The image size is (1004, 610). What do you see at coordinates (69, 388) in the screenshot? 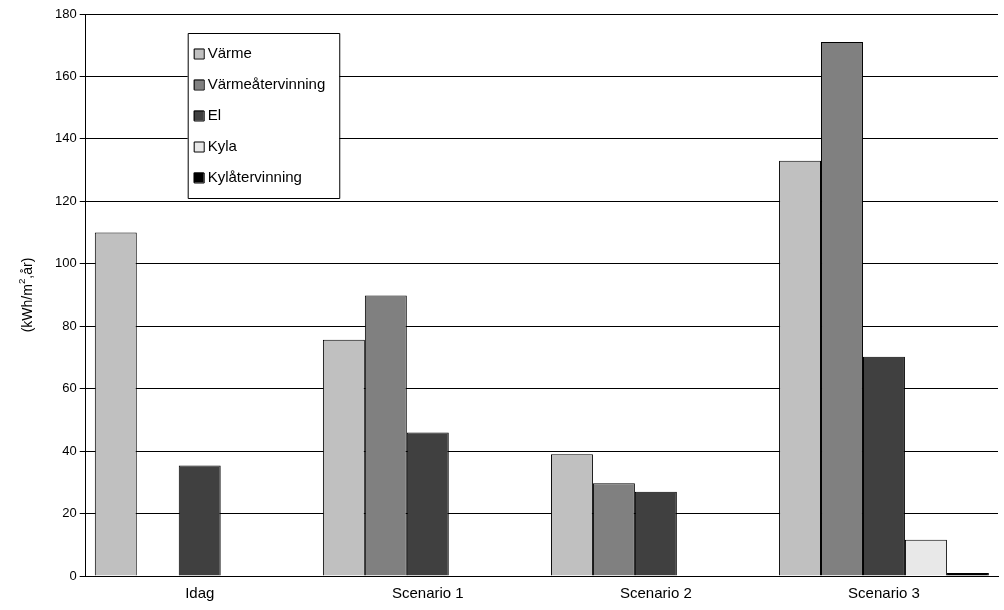
I see `y-tick-label: 60` at bounding box center [69, 388].